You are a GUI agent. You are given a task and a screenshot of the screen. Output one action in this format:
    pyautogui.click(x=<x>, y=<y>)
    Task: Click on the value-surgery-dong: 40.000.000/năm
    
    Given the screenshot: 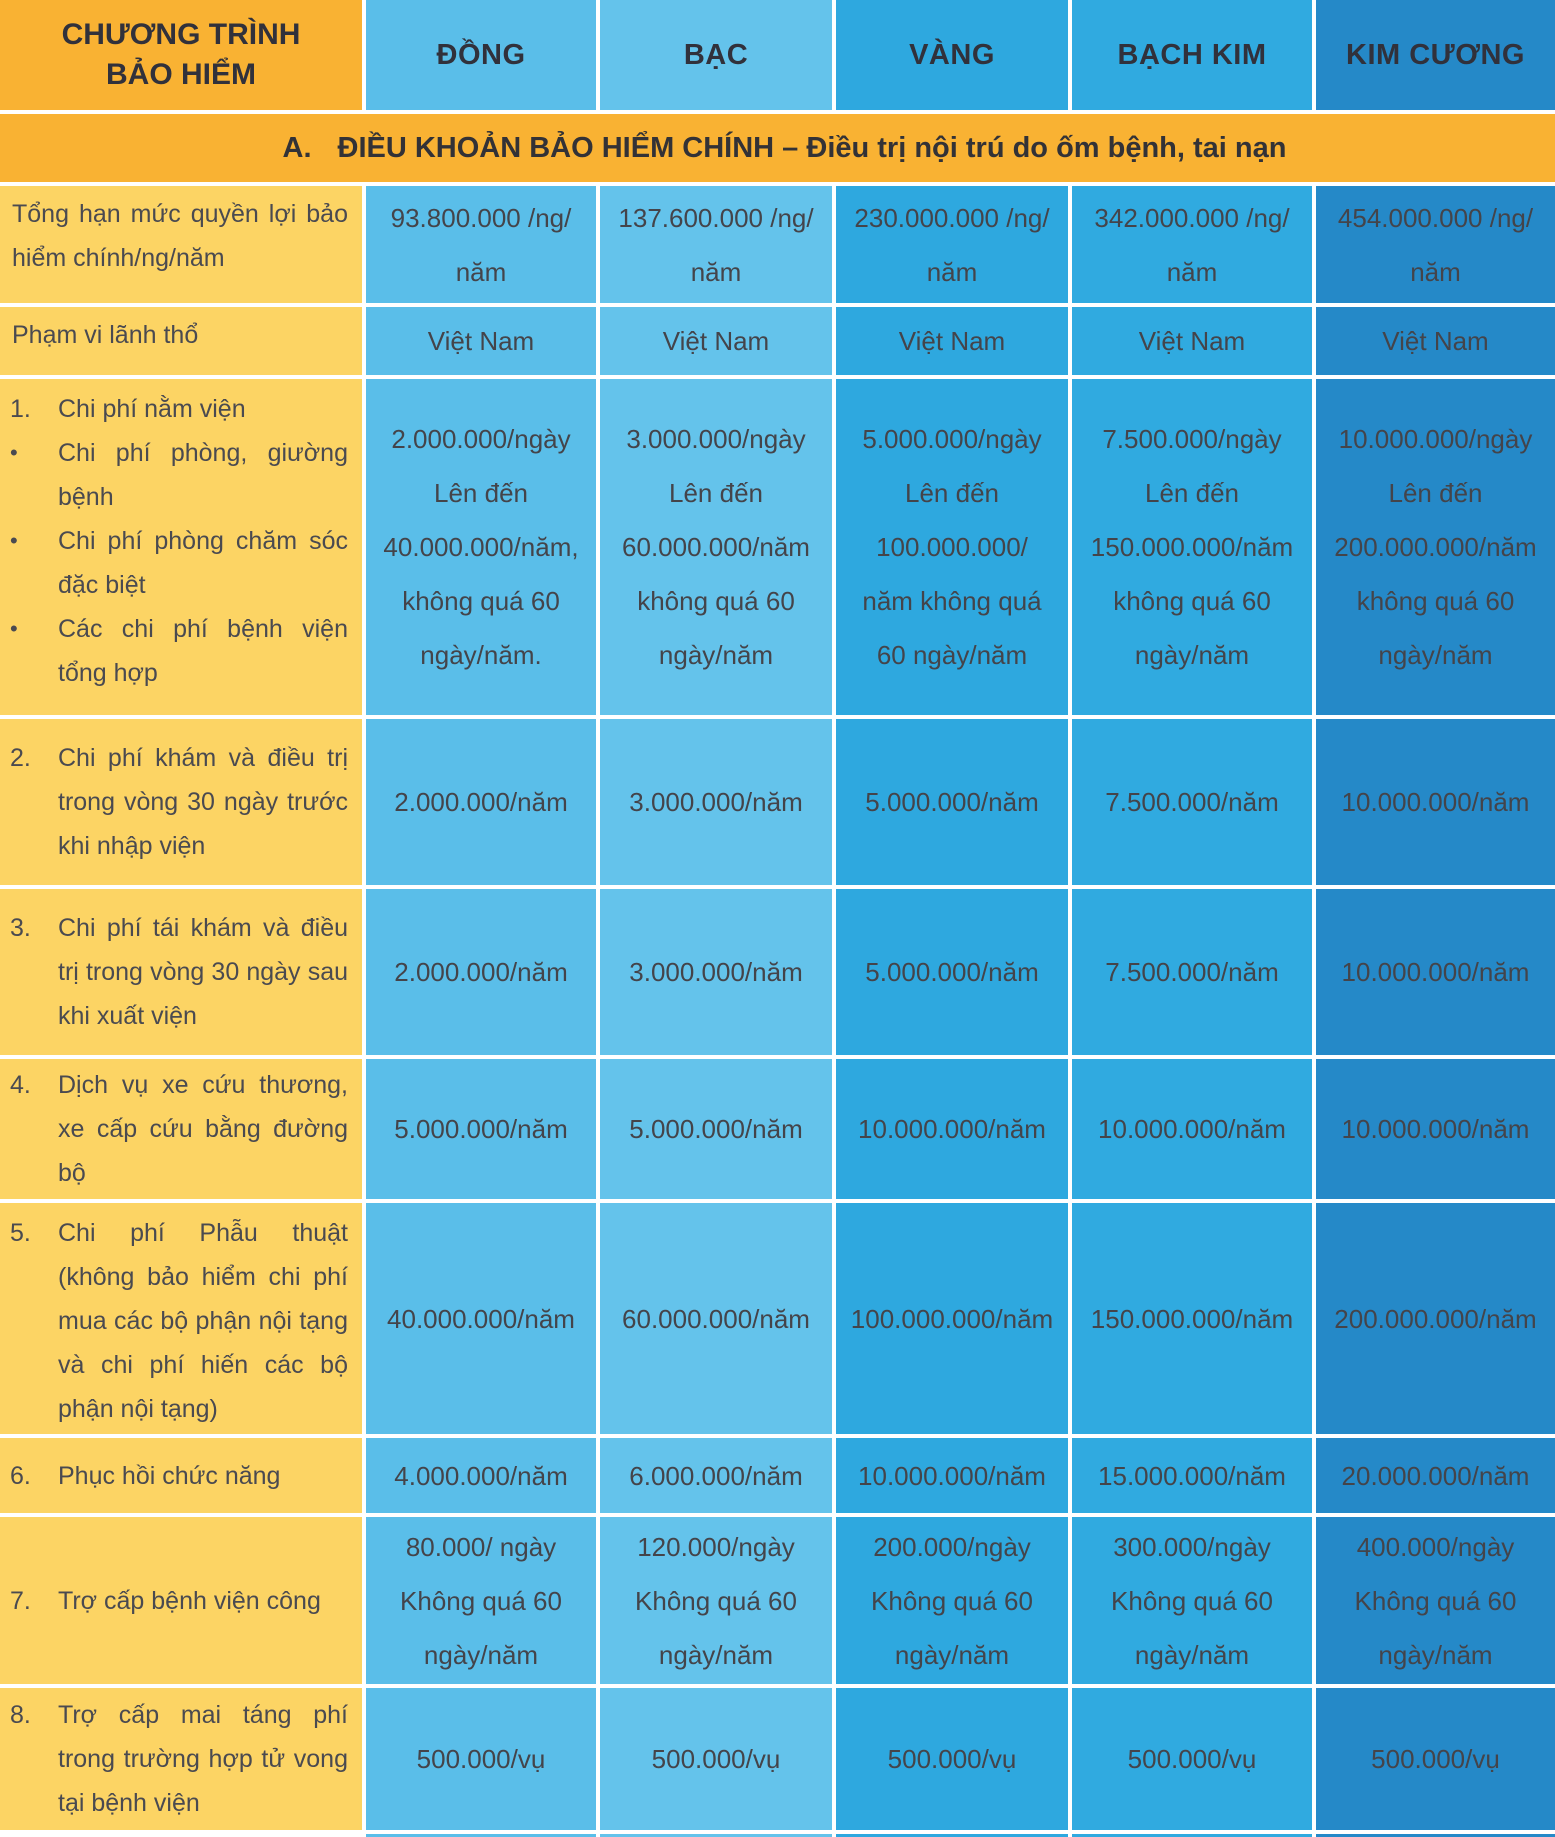 What is the action you would take?
    pyautogui.click(x=481, y=1318)
    